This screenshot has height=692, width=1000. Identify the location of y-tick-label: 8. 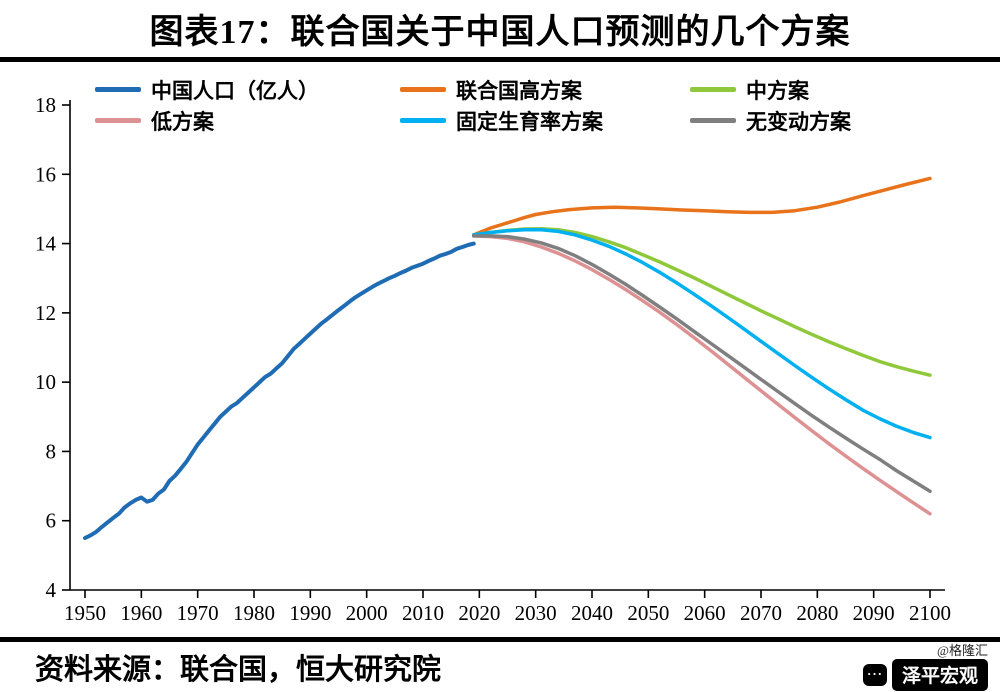
(51, 451).